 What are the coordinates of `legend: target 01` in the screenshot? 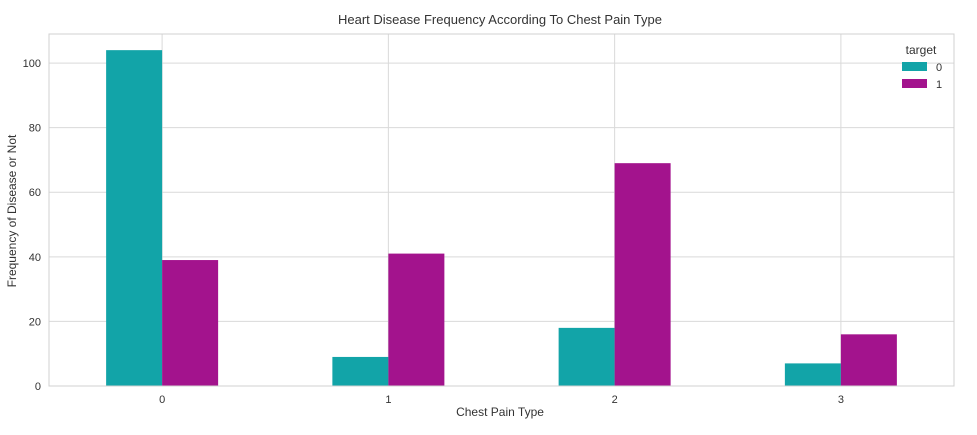 It's located at (922, 67).